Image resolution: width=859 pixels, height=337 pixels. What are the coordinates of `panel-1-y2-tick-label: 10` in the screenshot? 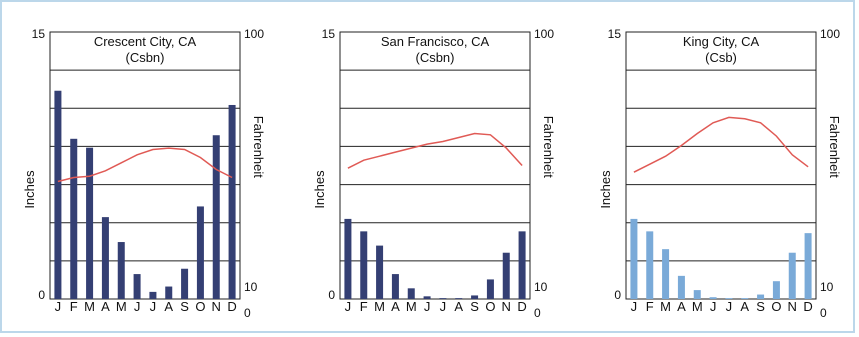 It's located at (251, 287).